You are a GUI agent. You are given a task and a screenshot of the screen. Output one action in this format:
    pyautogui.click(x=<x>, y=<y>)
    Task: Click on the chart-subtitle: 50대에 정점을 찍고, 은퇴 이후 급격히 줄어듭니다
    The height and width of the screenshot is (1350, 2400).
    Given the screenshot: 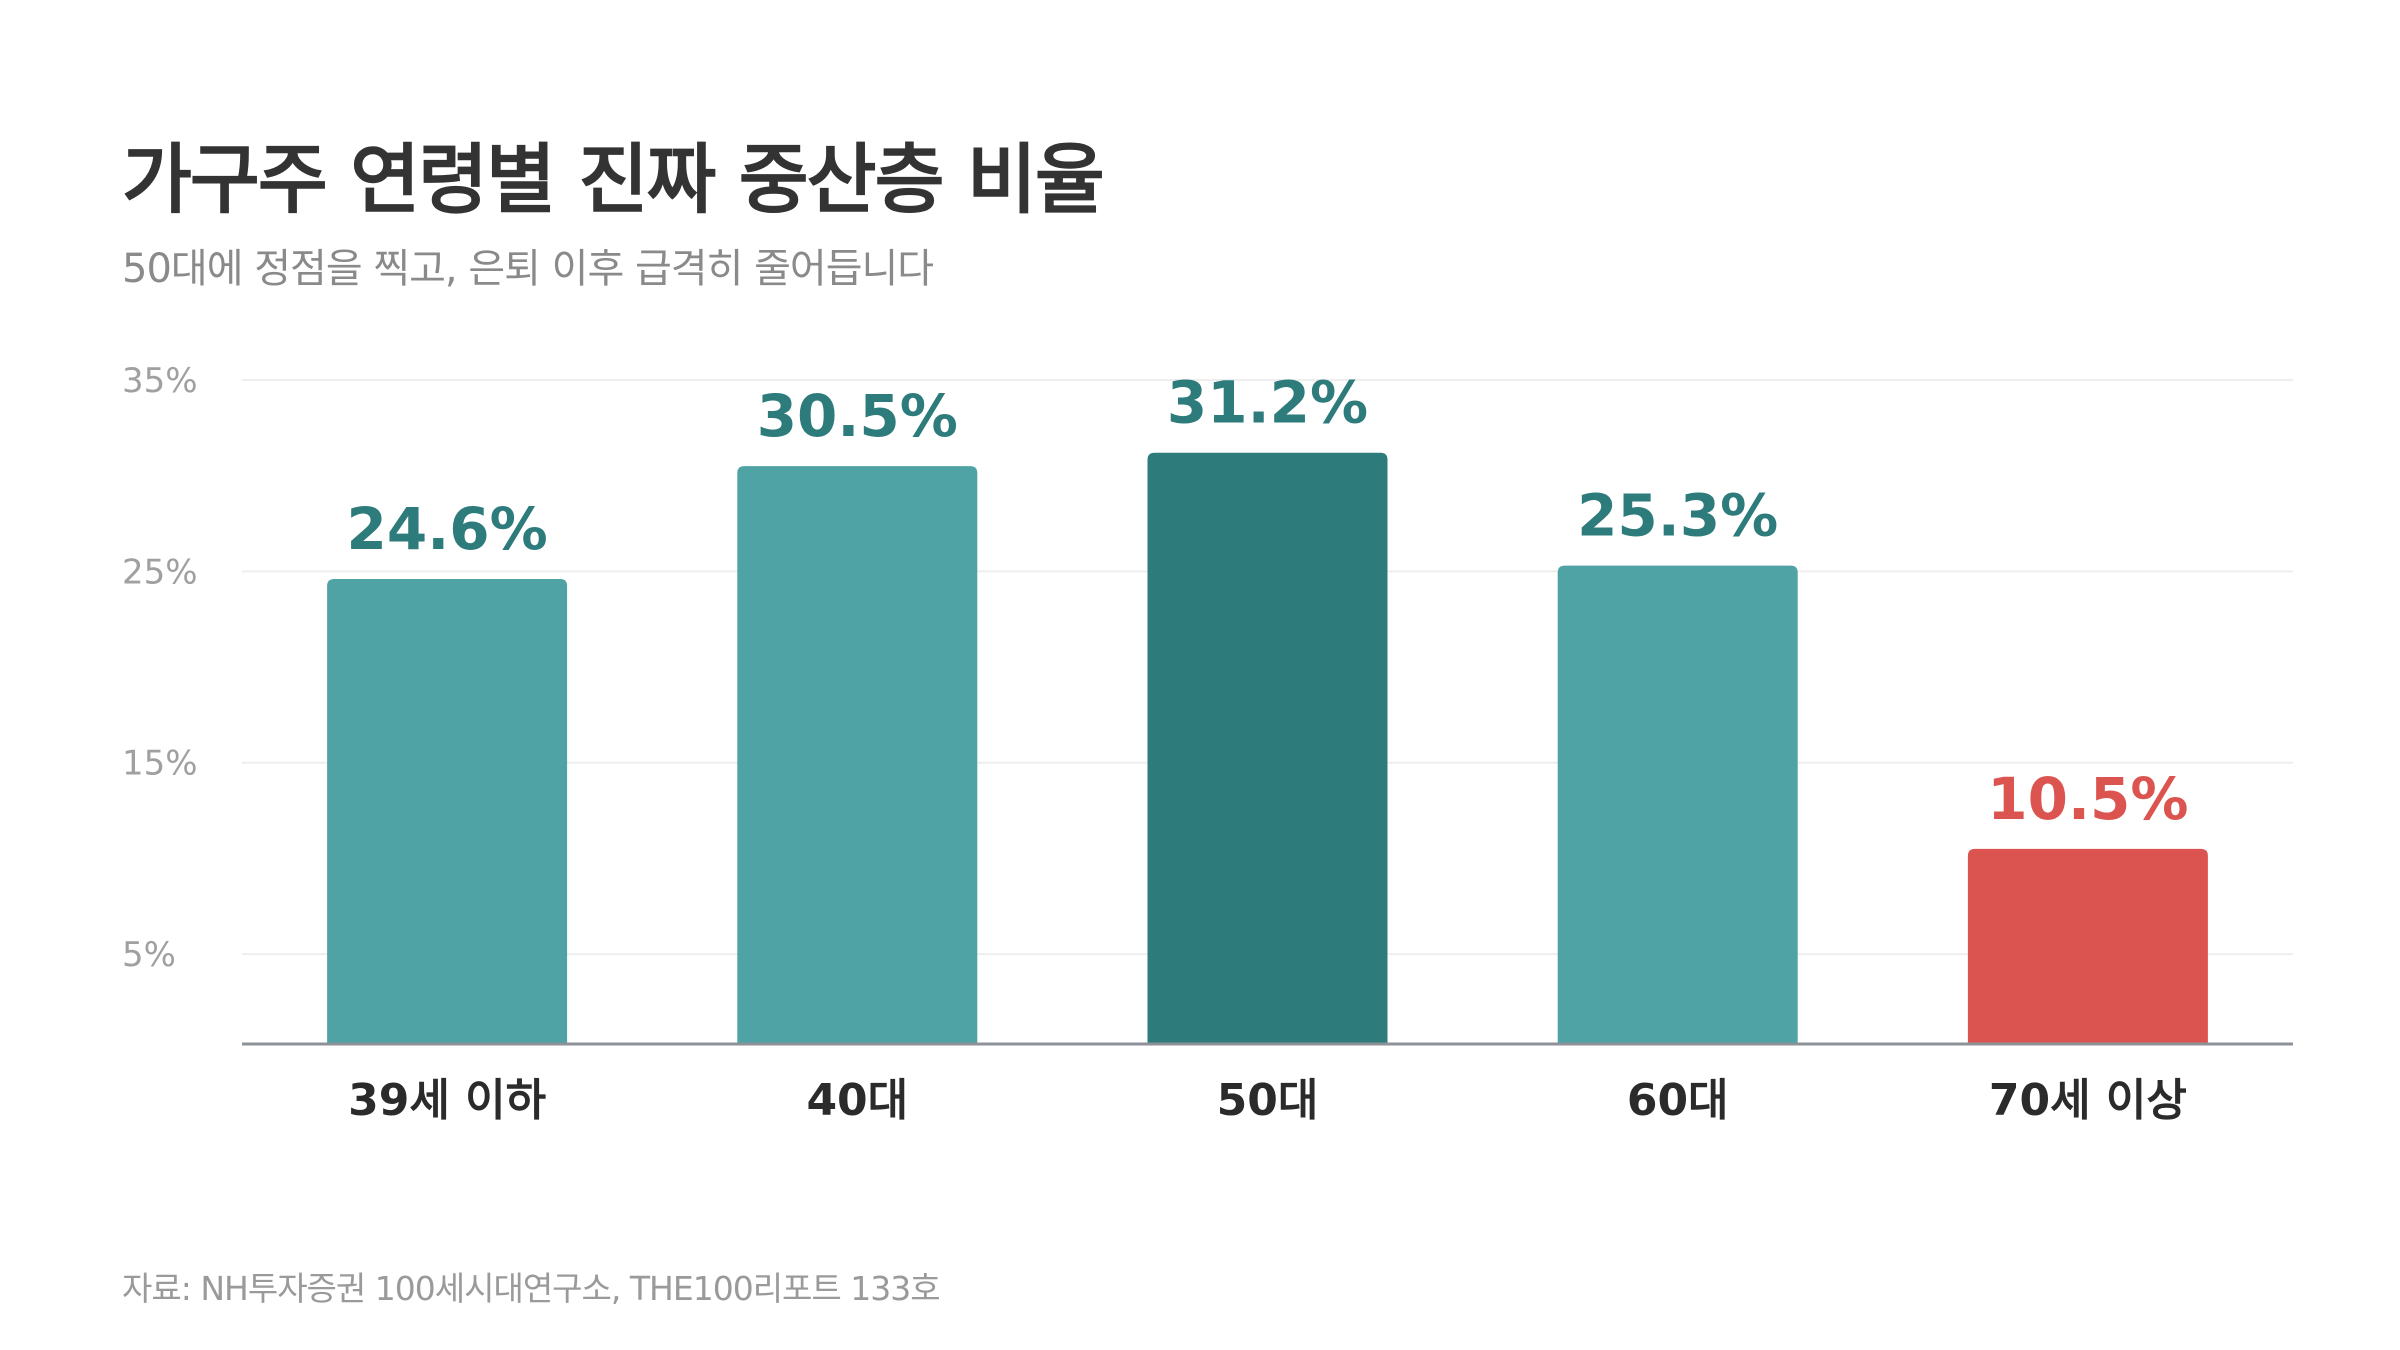 What is the action you would take?
    pyautogui.click(x=528, y=269)
    